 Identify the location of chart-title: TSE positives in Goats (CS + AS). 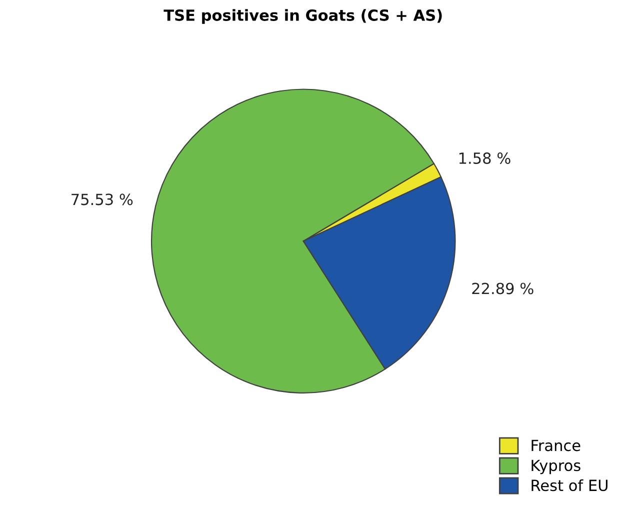
(303, 16).